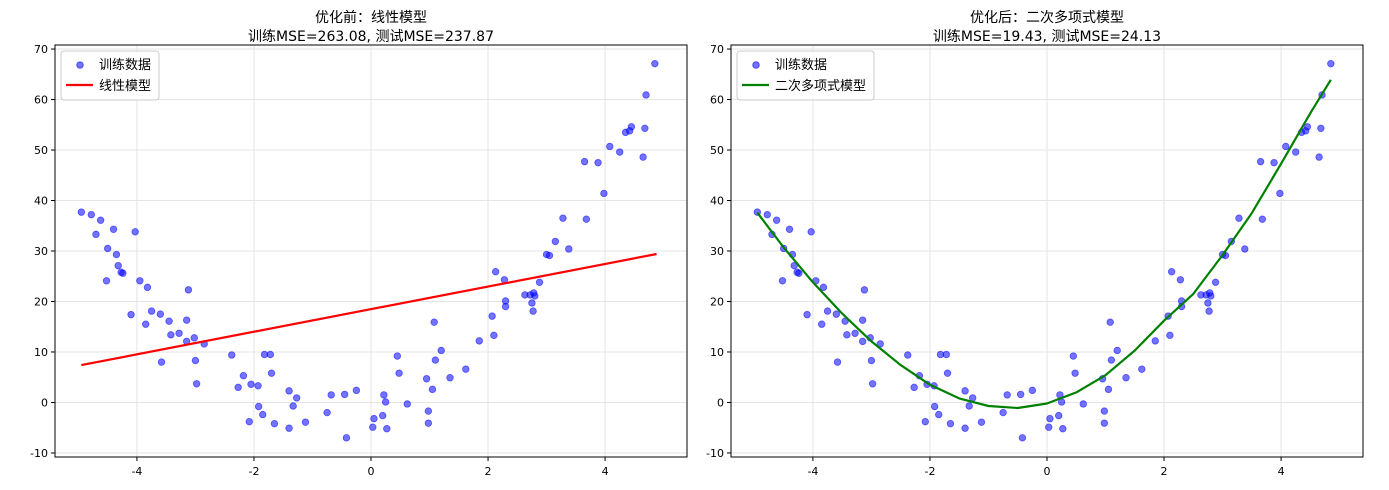 The width and height of the screenshot is (1389, 490). What do you see at coordinates (820, 86) in the screenshot?
I see `right-legend-line-label: 二次多项式模型` at bounding box center [820, 86].